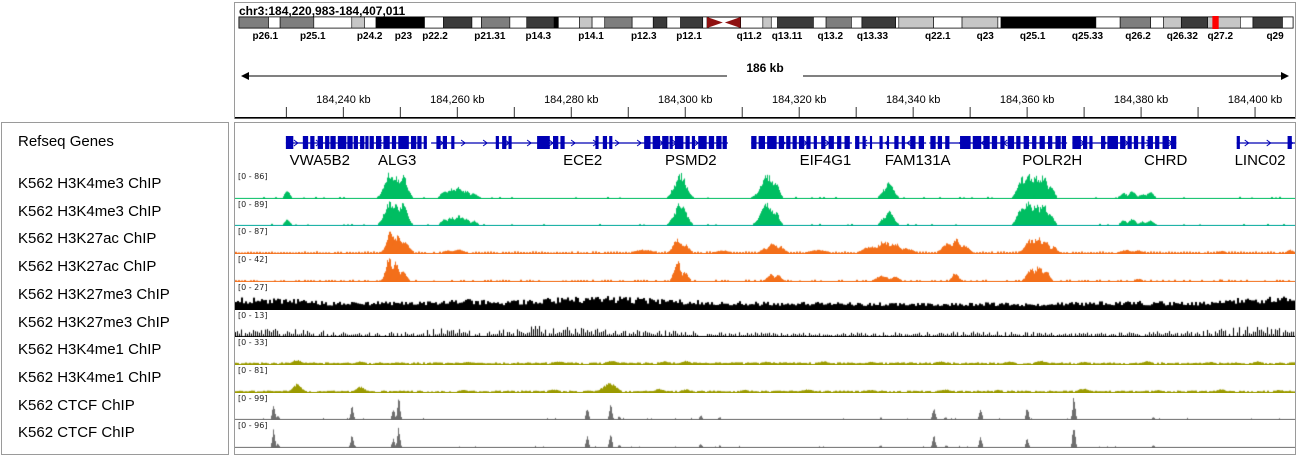 The image size is (1312, 456). Describe the element at coordinates (582, 160) in the screenshot. I see `gene-name-label: ECE2` at that location.